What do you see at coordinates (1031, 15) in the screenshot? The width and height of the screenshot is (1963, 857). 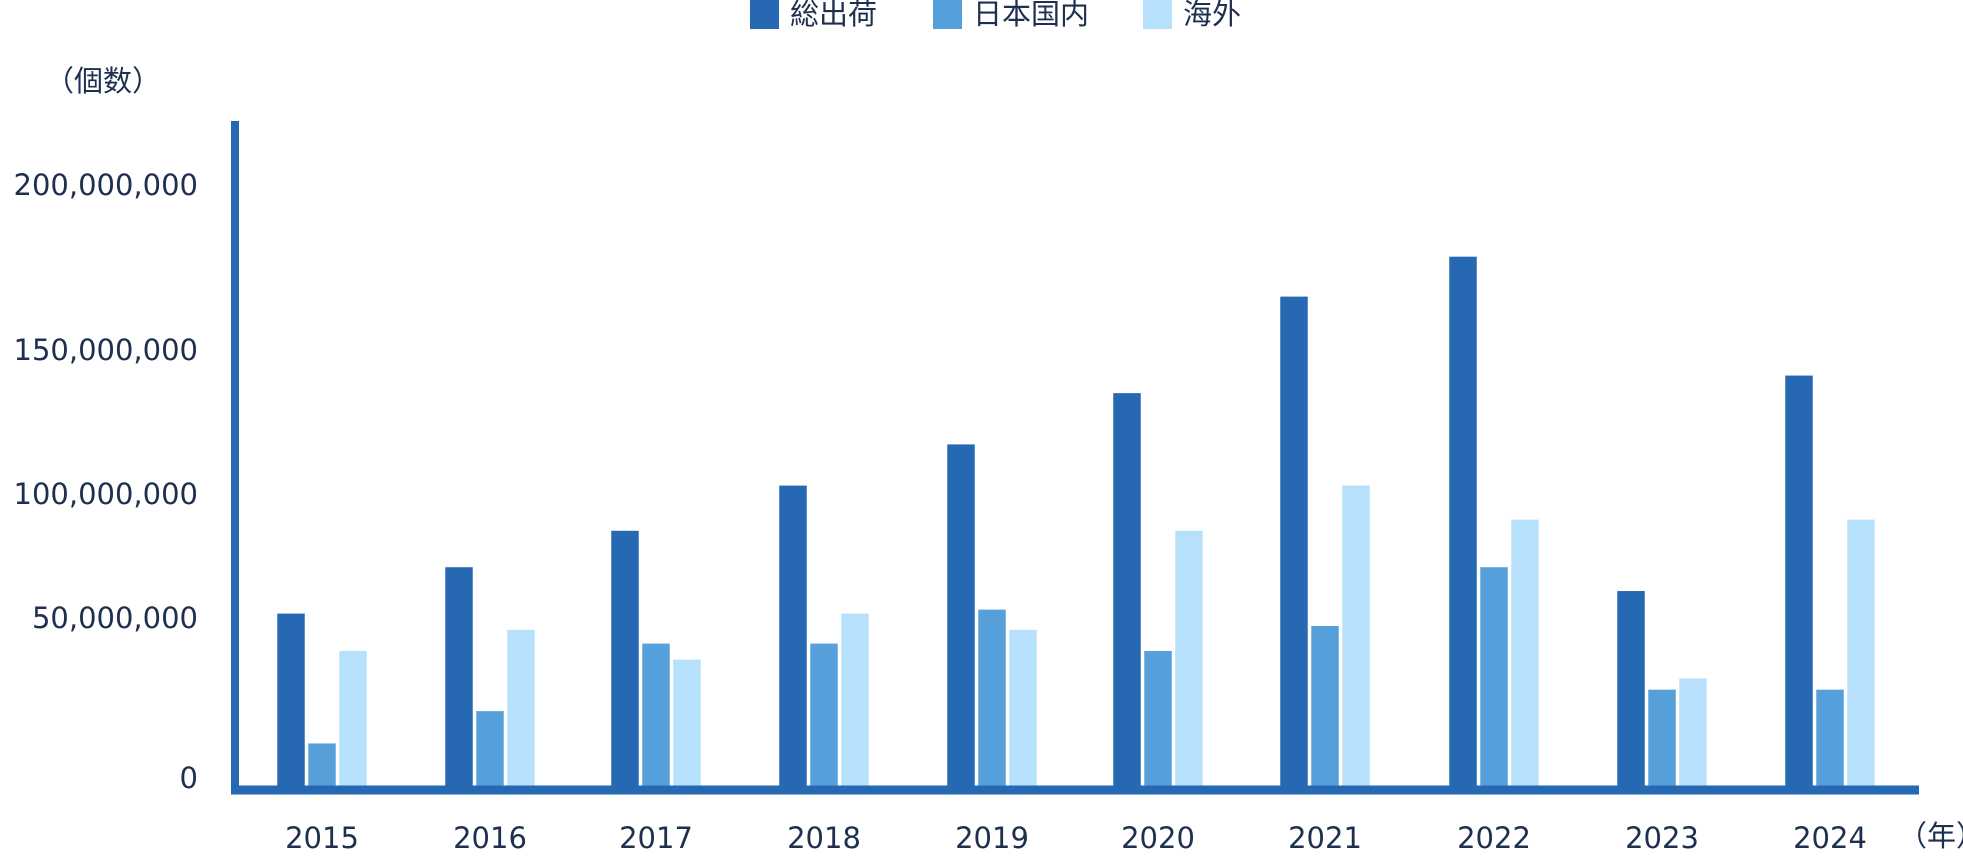 I see `legend-label: 日本国内` at bounding box center [1031, 15].